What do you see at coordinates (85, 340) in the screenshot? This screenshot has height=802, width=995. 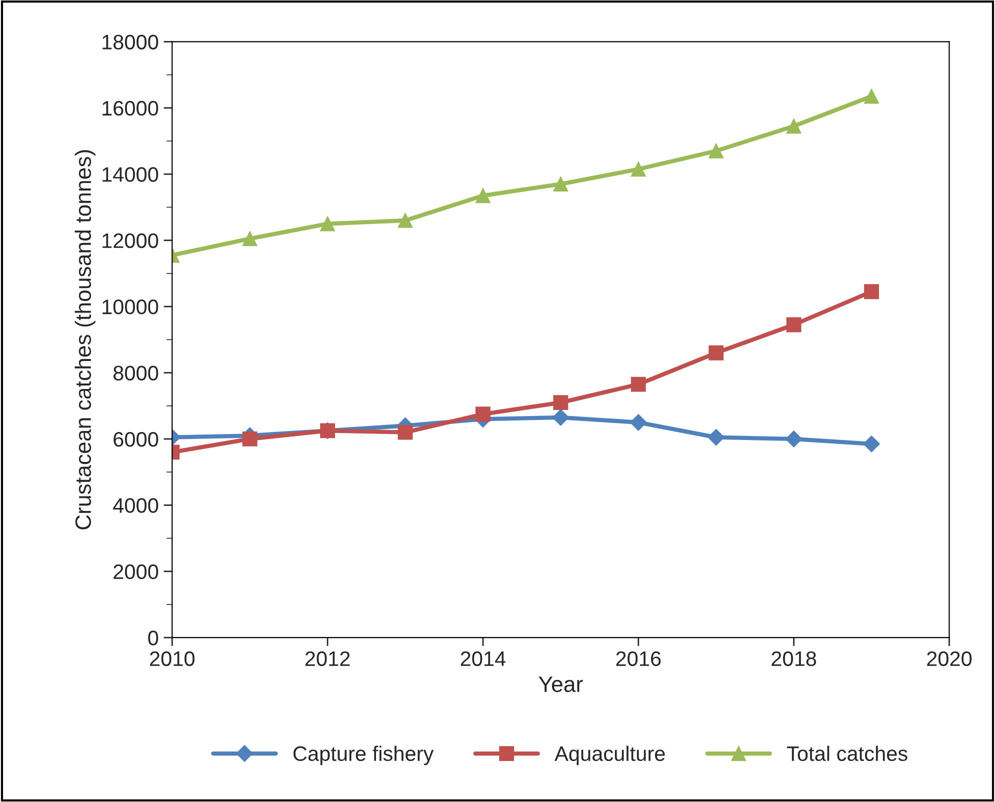 I see `y-axis-title: Crustacean catches (thousand tonnes)` at bounding box center [85, 340].